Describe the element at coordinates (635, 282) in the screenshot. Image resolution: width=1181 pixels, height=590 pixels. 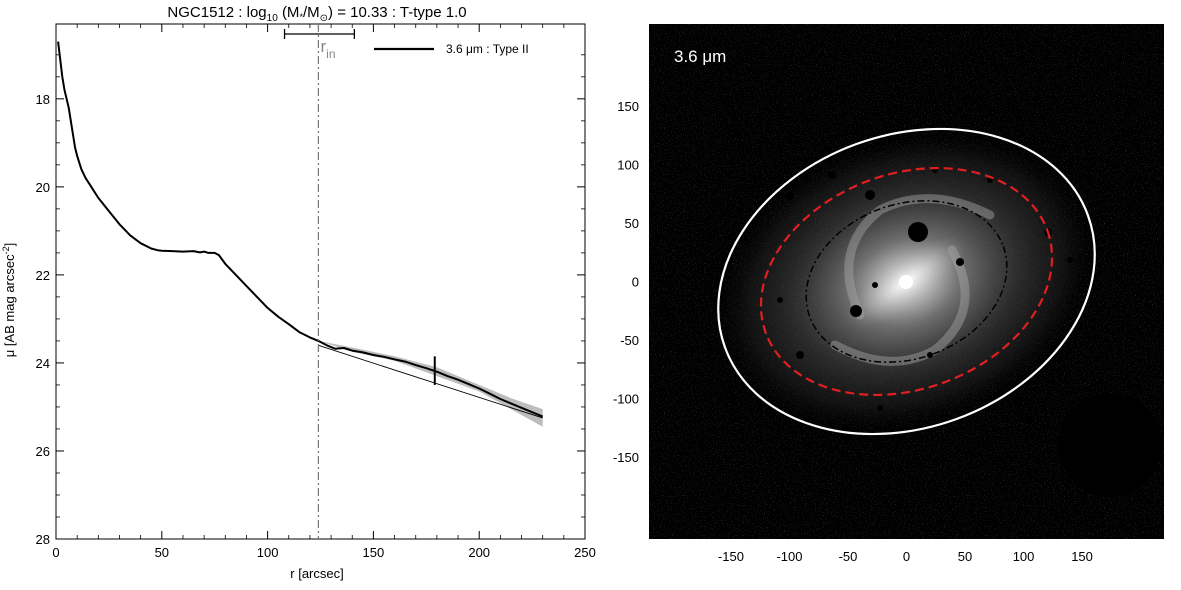
I see `image-y-tick-label: 0` at that location.